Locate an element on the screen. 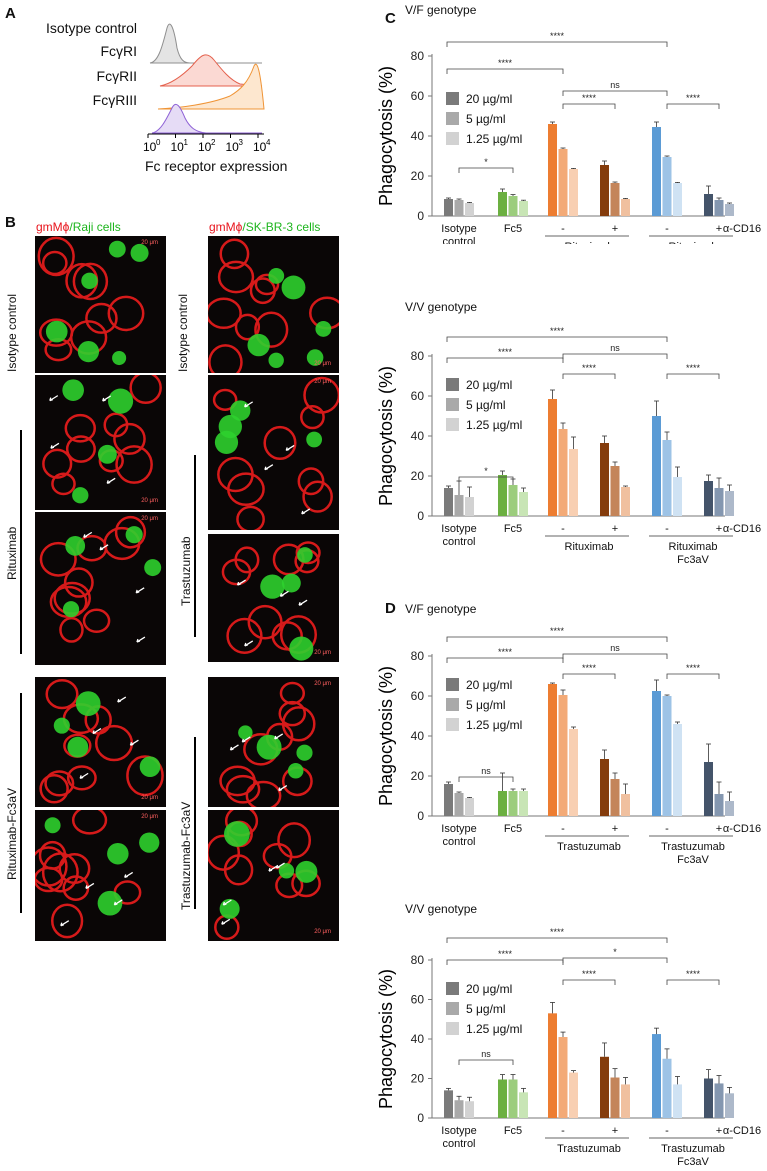 The height and width of the screenshot is (1171, 767). histogram-label-fcgr3: FcγRIII is located at coordinates (114, 100).